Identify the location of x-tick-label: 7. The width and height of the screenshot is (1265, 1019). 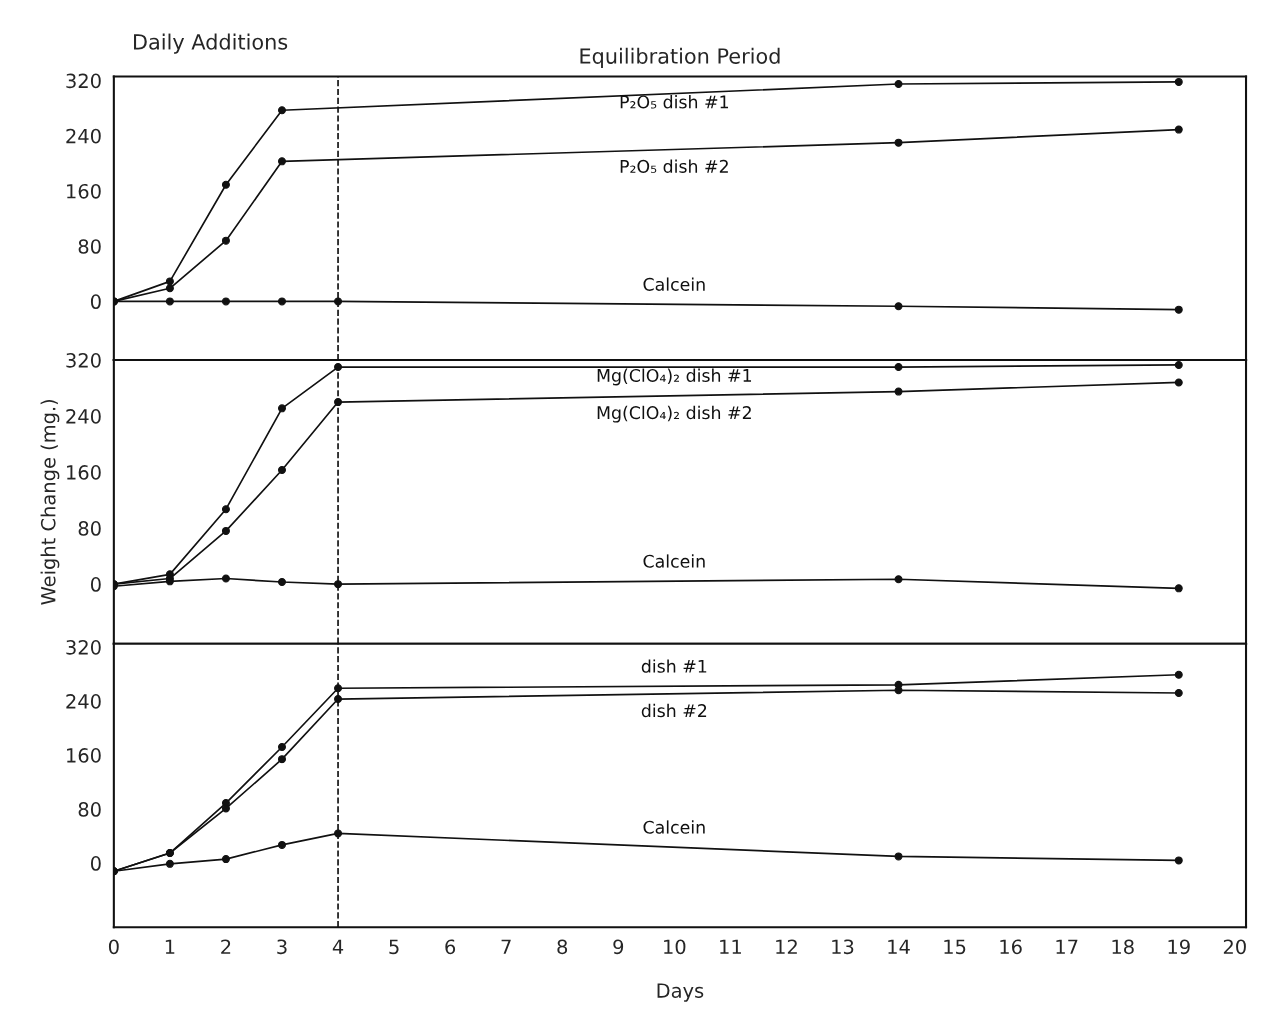
(506, 946).